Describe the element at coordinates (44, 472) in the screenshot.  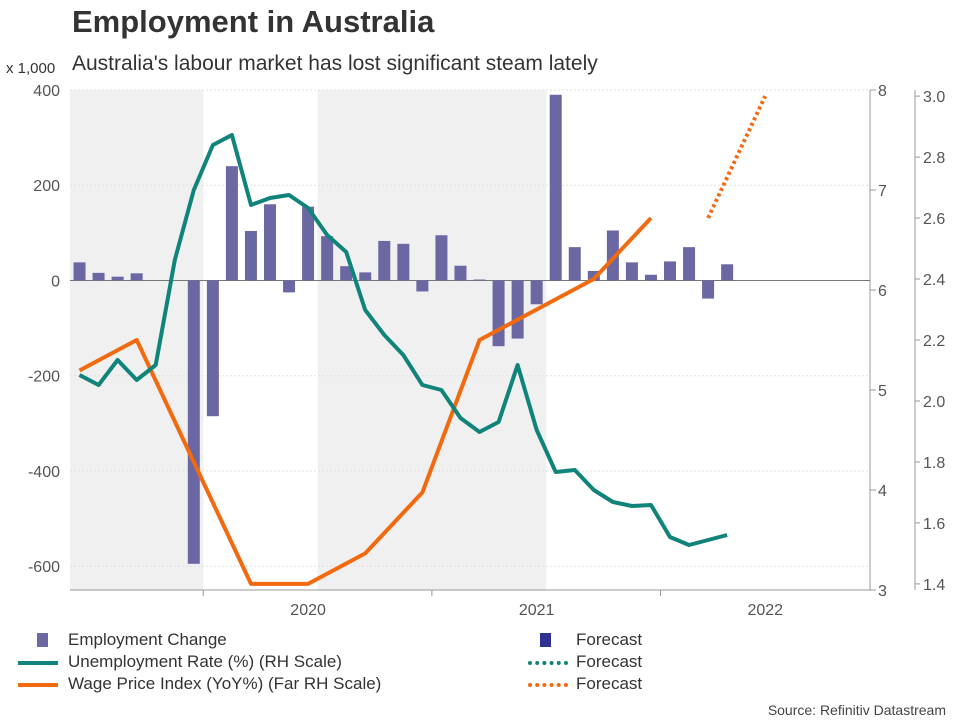
I see `left-tick-label: -400` at that location.